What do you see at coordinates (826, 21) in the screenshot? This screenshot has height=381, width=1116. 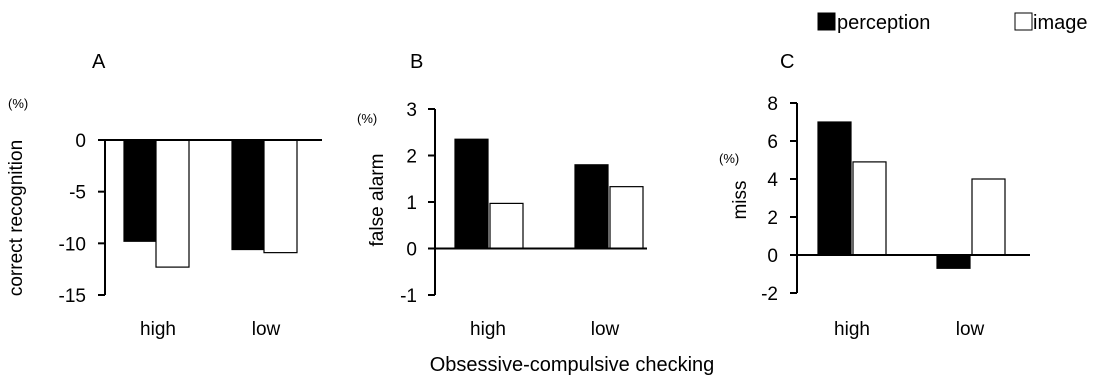 I see `legend-swatch-perception` at bounding box center [826, 21].